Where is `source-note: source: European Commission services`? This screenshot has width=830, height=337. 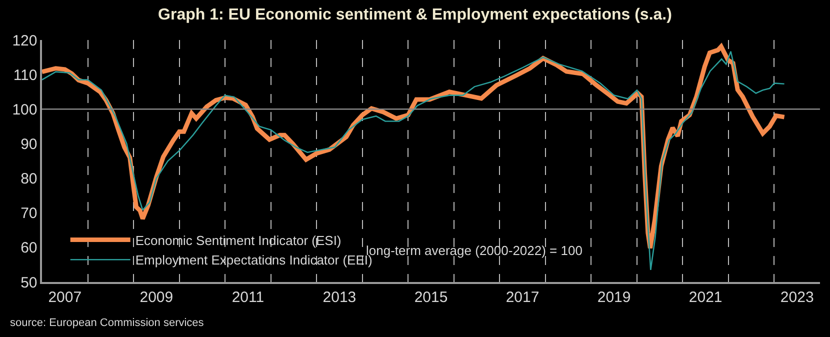
source-note: source: European Commission services is located at coordinates (107, 323).